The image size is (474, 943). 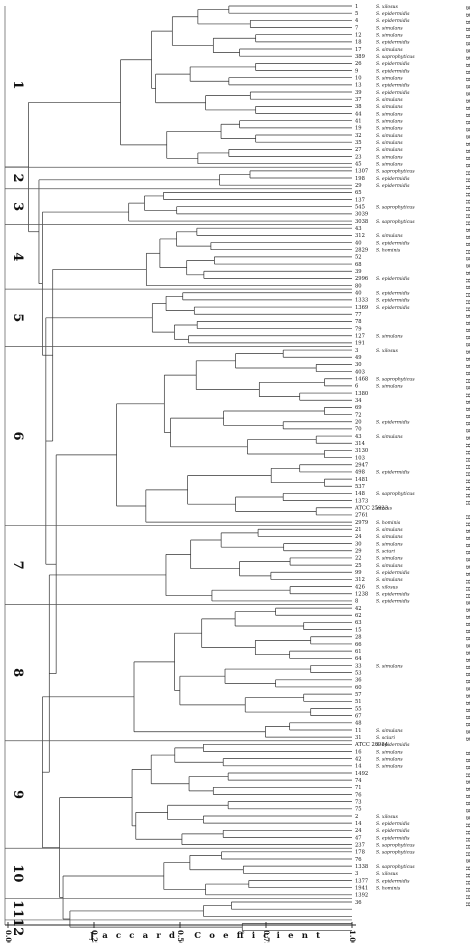 What do you see at coordinates (360, 179) in the screenshot?
I see `leaf-id: 198` at bounding box center [360, 179].